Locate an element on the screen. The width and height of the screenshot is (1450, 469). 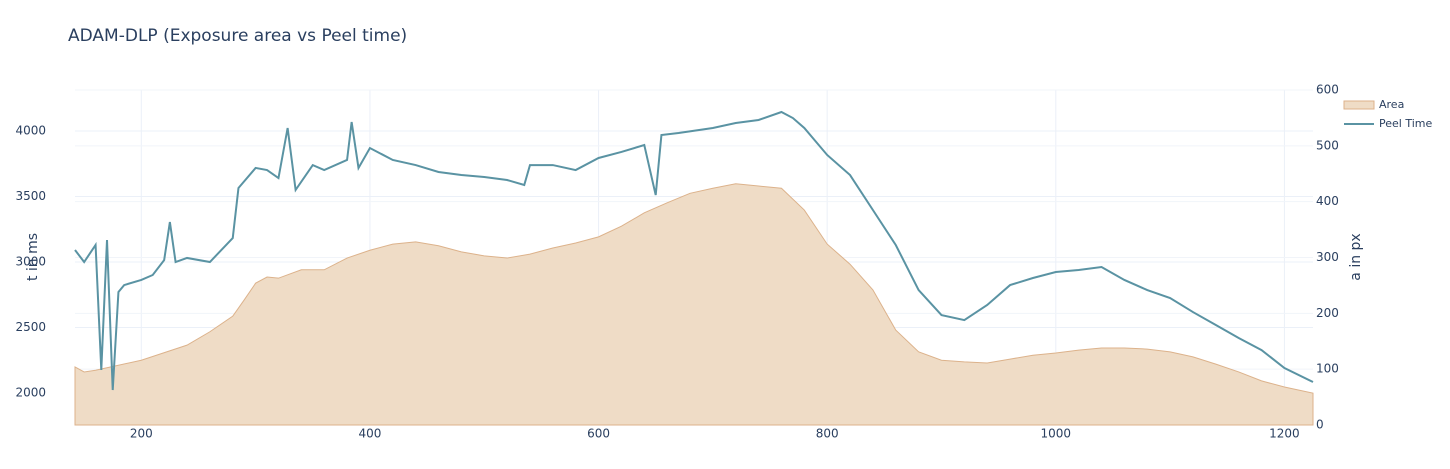
y-tick-label: 3500 is located at coordinates (30, 196).